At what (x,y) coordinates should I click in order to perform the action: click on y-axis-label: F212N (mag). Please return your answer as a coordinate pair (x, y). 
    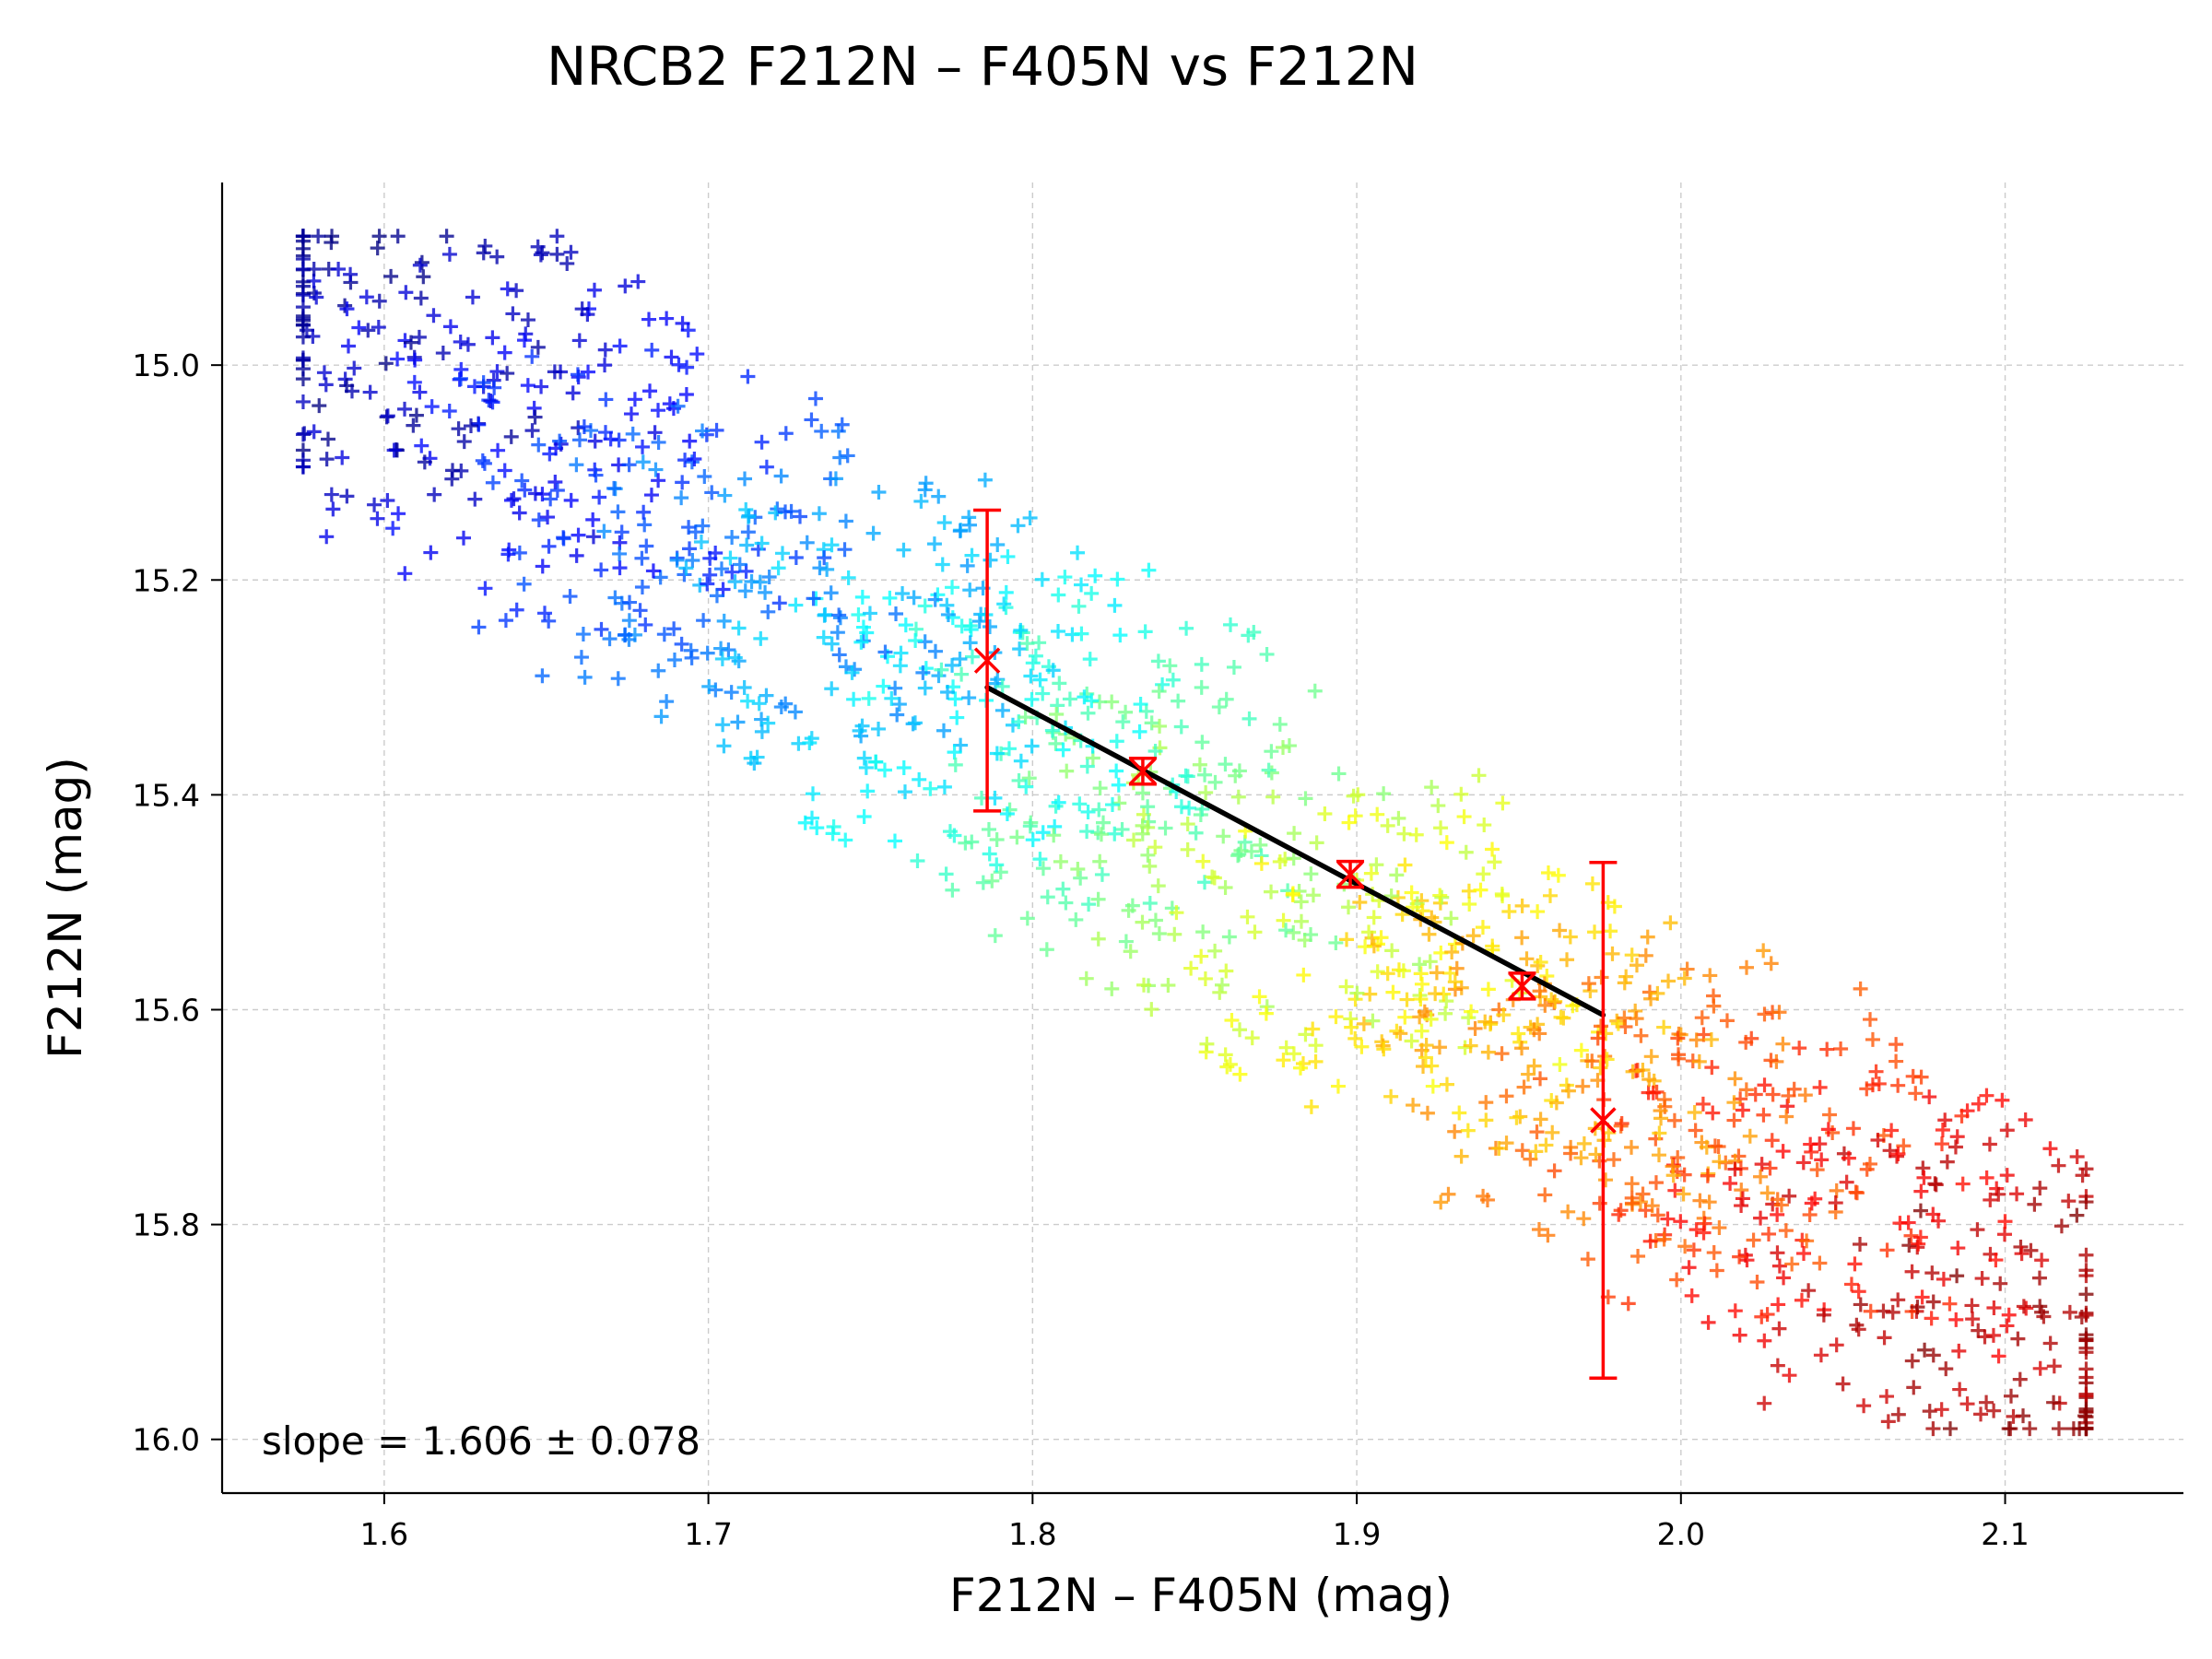
    Looking at the image, I should click on (65, 908).